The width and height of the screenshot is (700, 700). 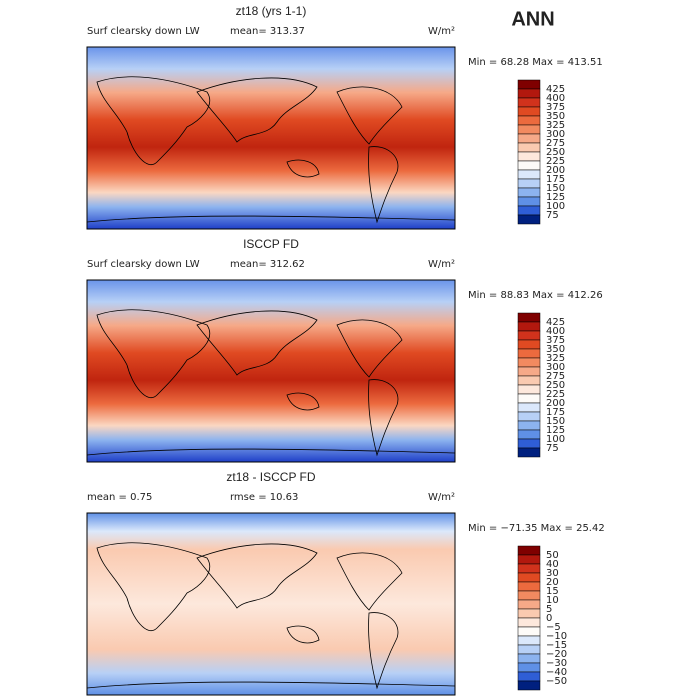 I want to click on colorbar-label: 5, so click(x=549, y=609).